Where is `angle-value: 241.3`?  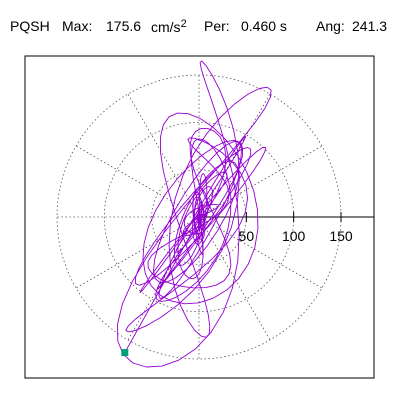 angle-value: 241.3 is located at coordinates (370, 26).